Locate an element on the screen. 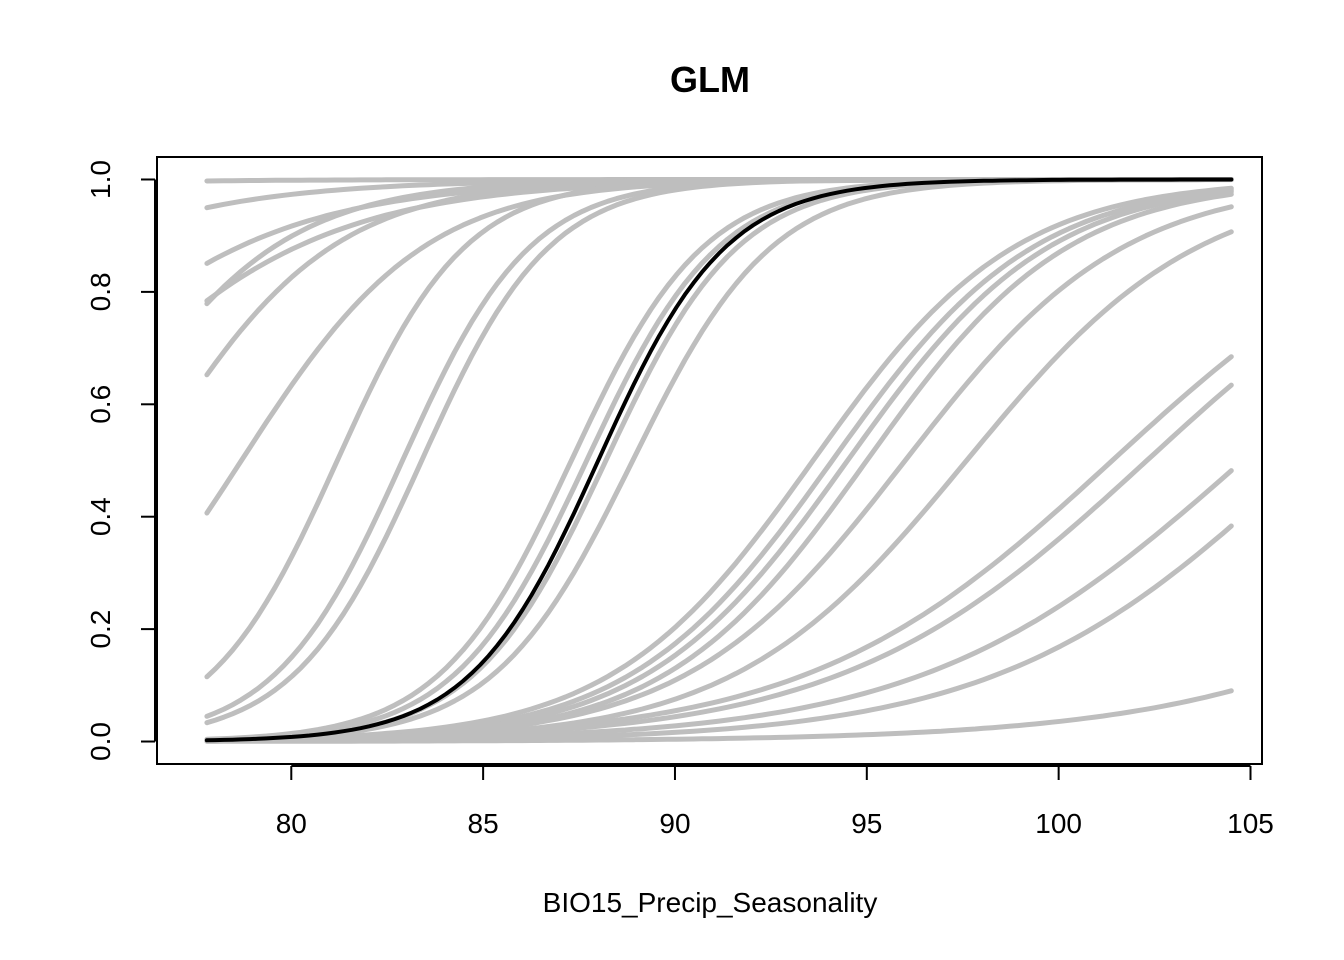 This screenshot has width=1344, height=960. x-axis: 80 85 90 95 100 105 is located at coordinates (775, 802).